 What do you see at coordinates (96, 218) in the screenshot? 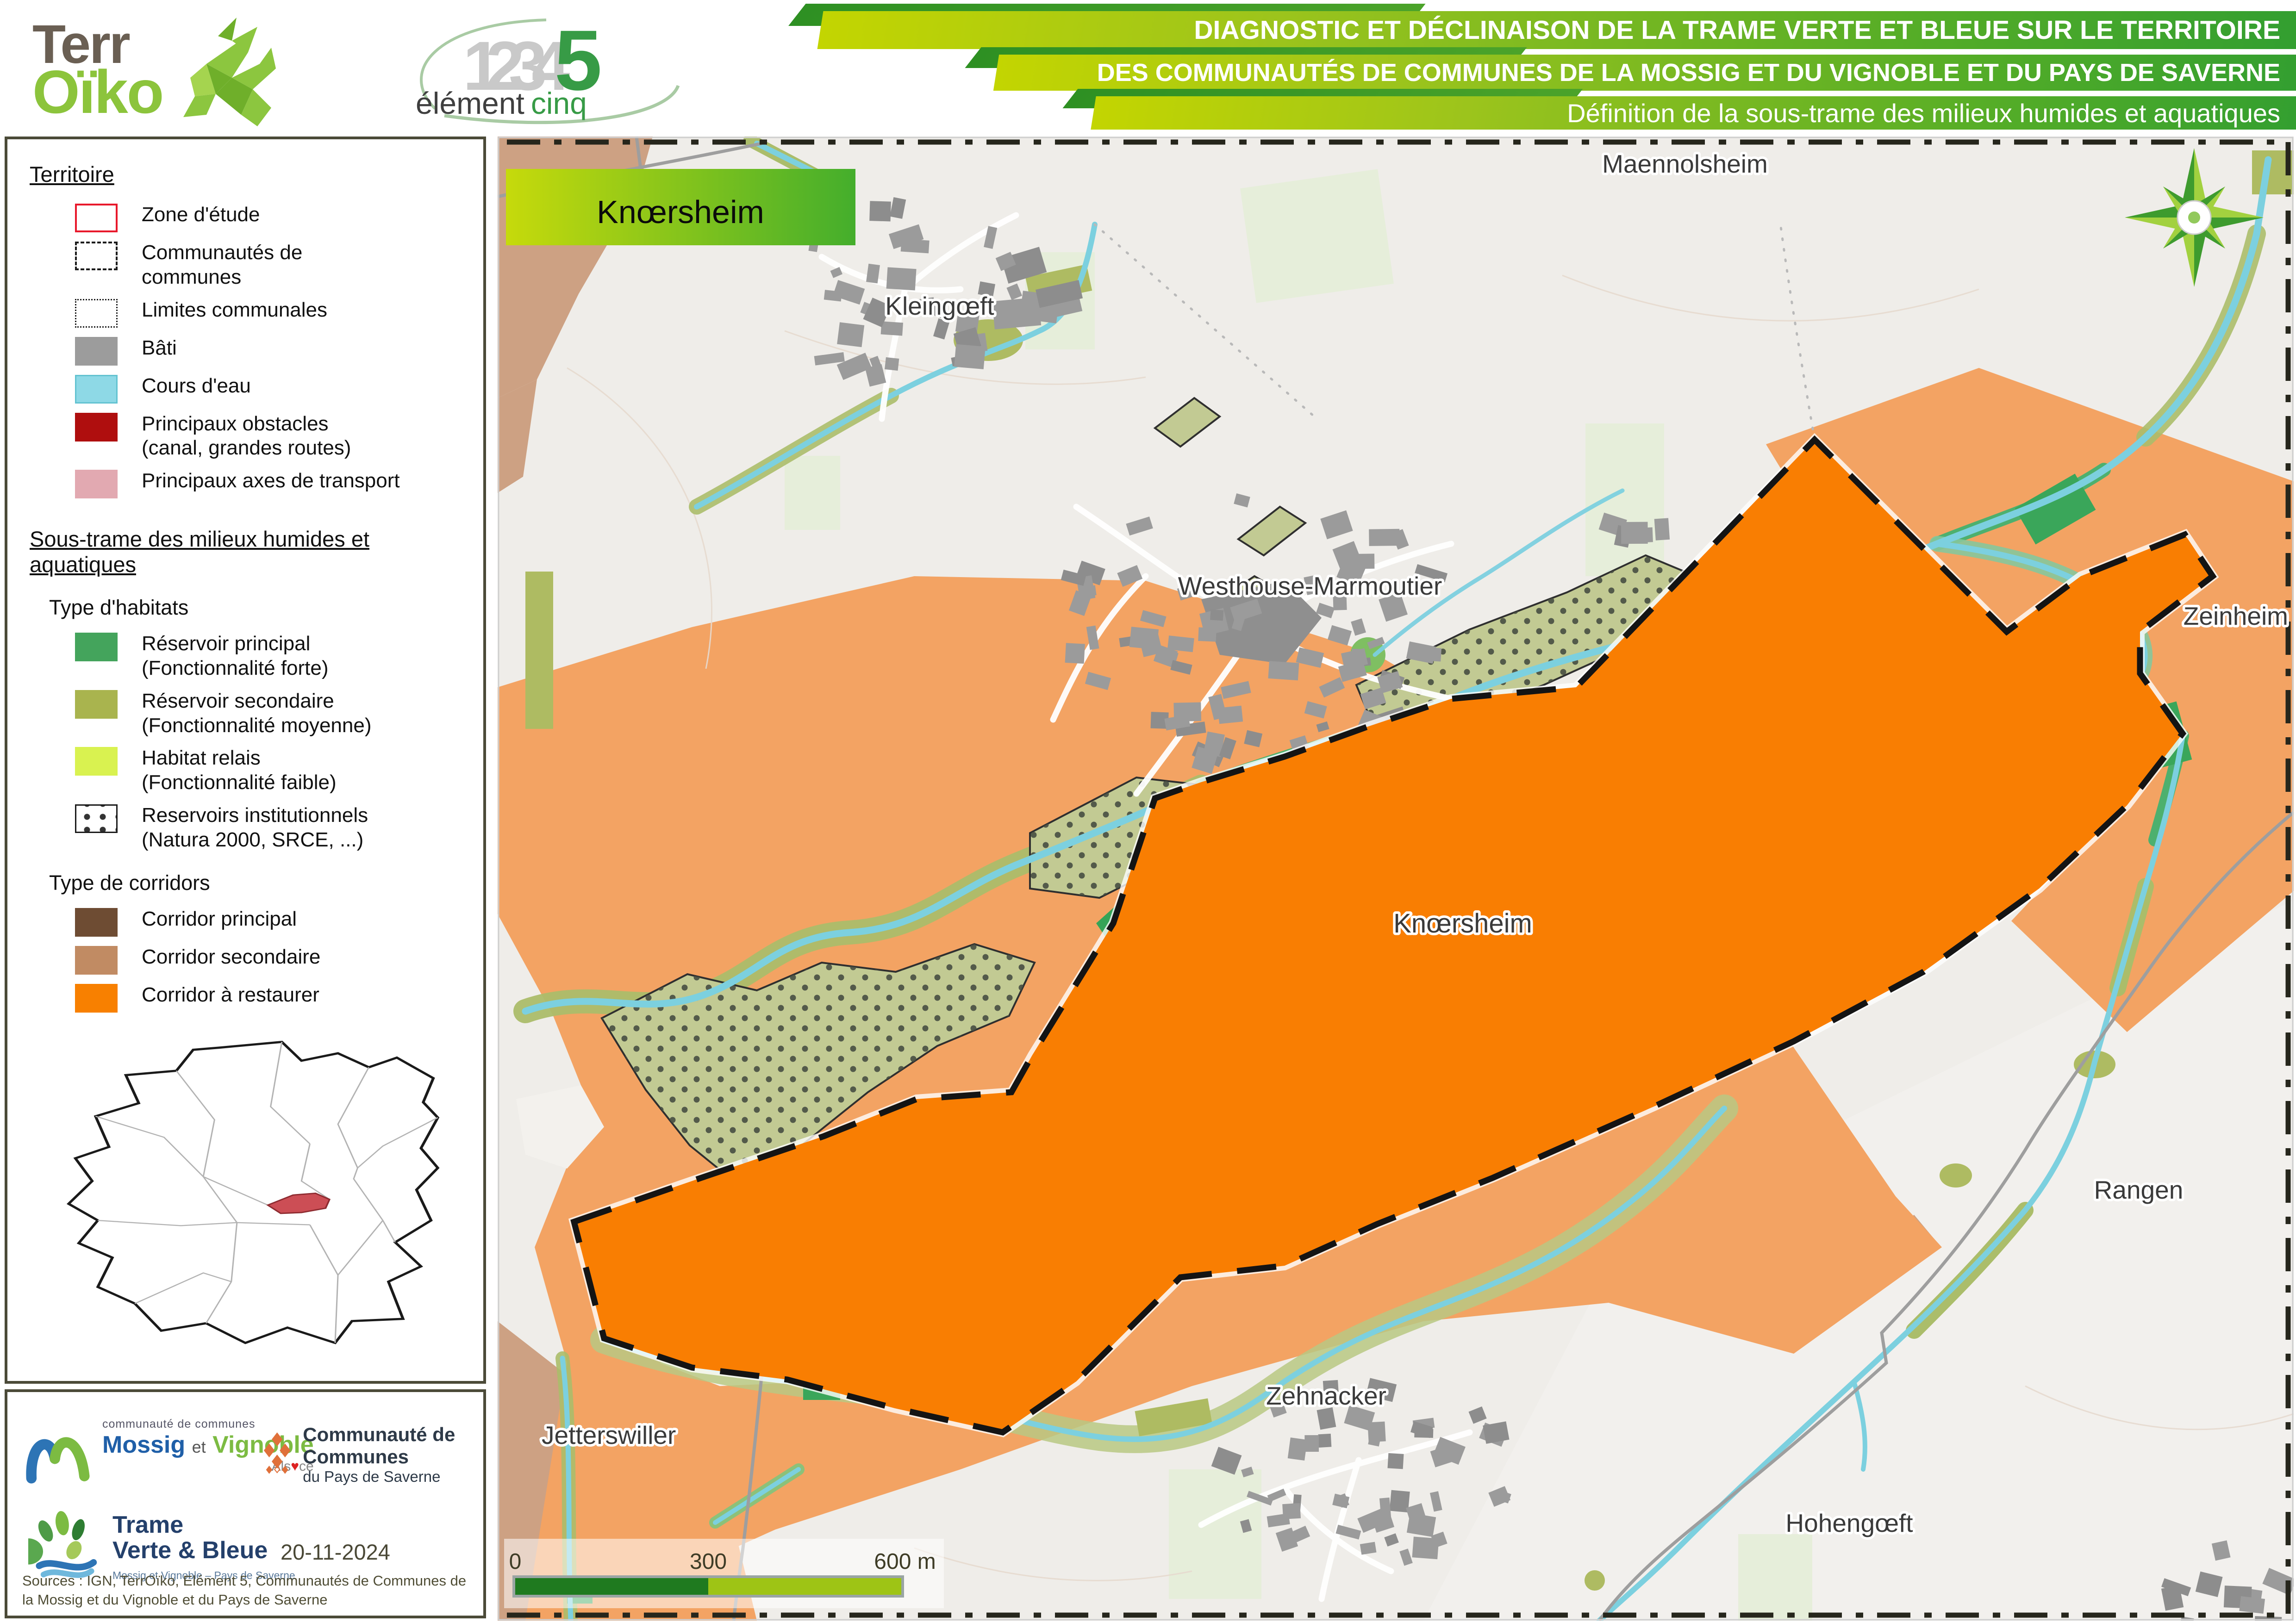
I see `swatch-zone-etude` at bounding box center [96, 218].